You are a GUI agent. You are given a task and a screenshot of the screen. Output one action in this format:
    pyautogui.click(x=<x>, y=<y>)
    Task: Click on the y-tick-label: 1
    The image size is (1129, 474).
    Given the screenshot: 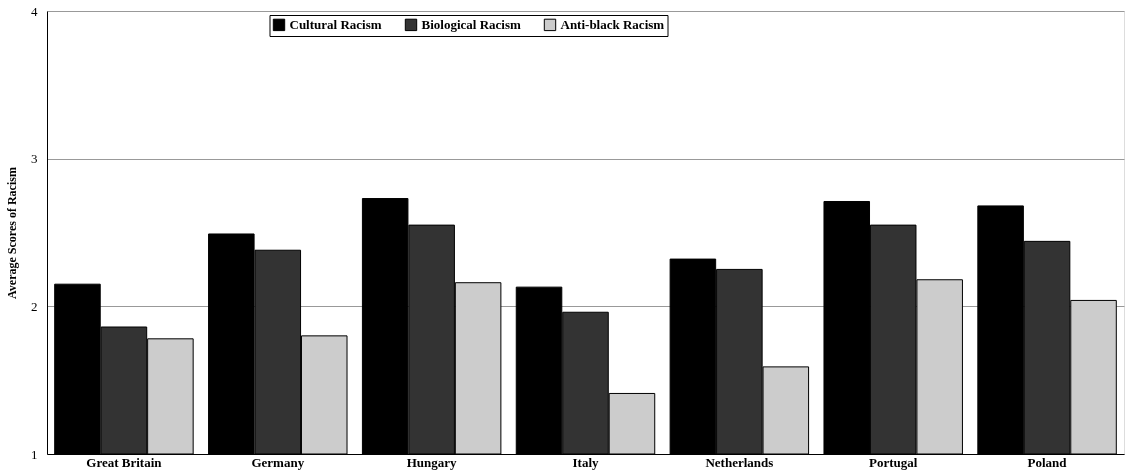 What is the action you would take?
    pyautogui.click(x=34, y=454)
    